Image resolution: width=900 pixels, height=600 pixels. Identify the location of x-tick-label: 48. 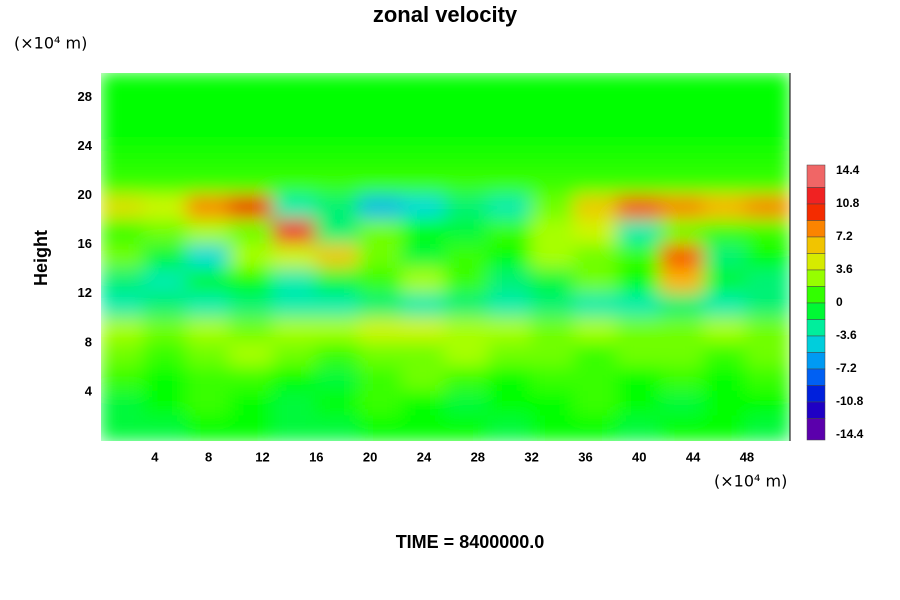
(747, 456).